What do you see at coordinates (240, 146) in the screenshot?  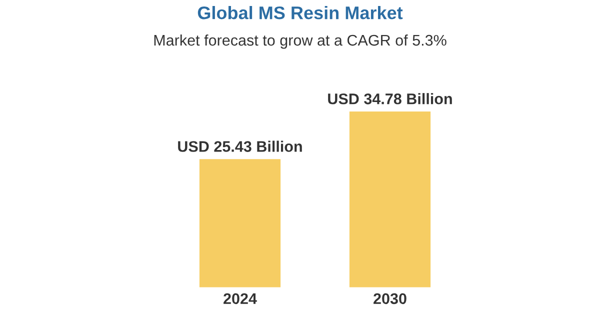 I see `data-label: USD 25.43 Billion` at bounding box center [240, 146].